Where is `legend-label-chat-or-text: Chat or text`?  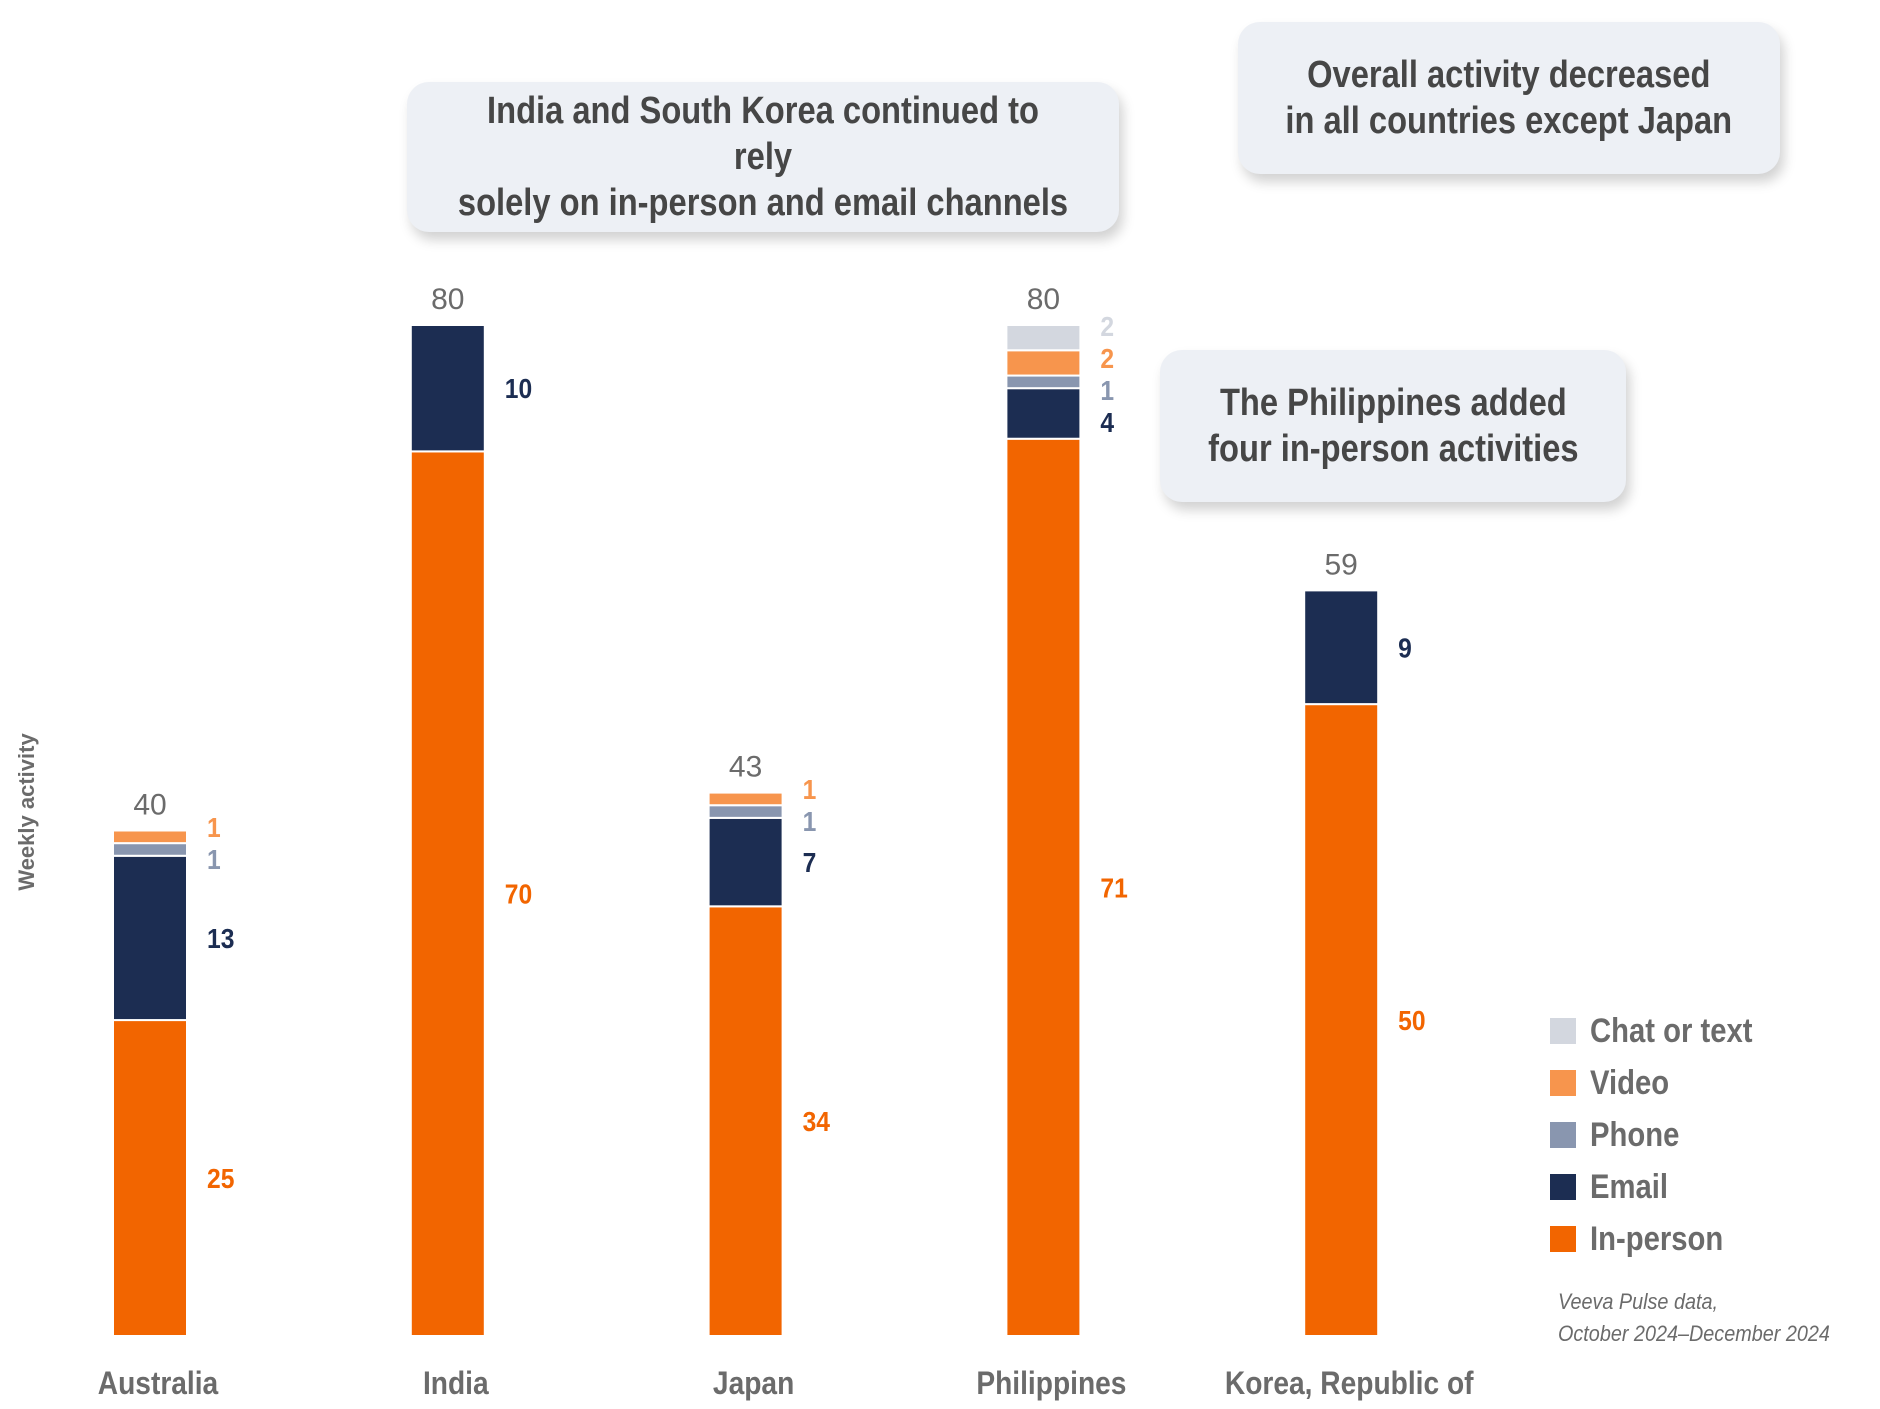
legend-label-chat-or-text: Chat or text is located at coordinates (1671, 1030).